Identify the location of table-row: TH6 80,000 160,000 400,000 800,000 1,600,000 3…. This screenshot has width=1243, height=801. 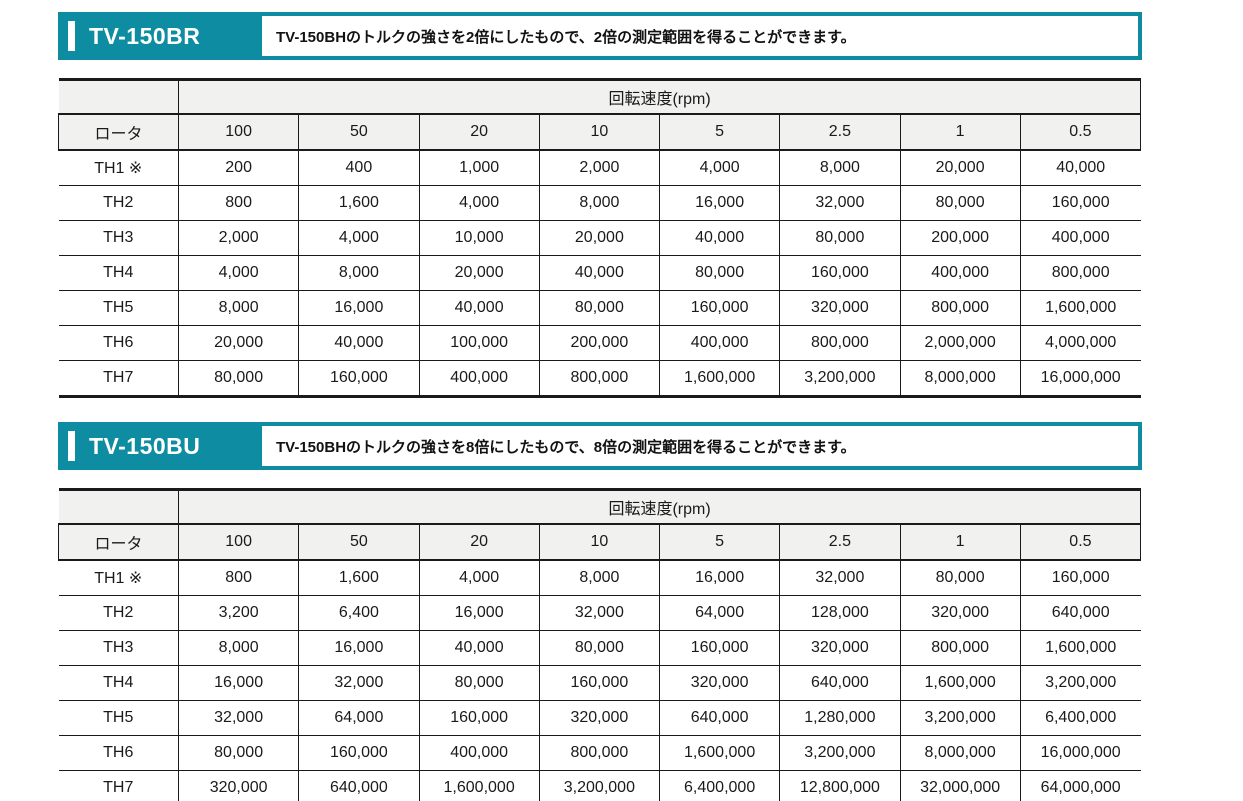
(599, 753).